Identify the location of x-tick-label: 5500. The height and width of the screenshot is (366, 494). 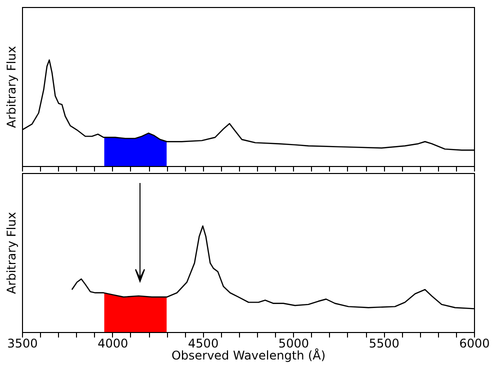
(384, 343).